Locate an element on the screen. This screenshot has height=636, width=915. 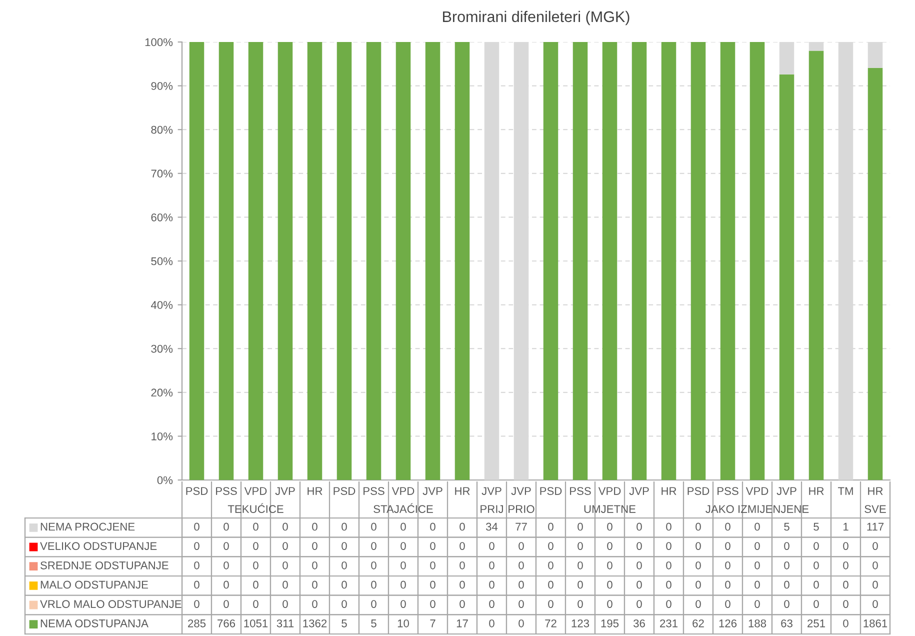
data-label: 7 is located at coordinates (433, 624).